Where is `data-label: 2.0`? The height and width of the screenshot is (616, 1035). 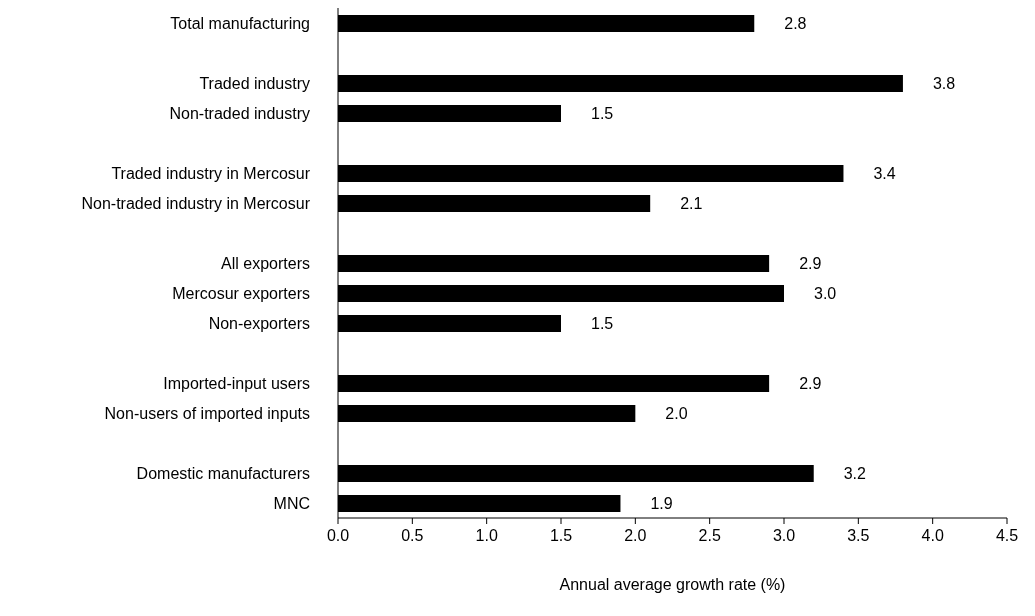 data-label: 2.0 is located at coordinates (676, 414).